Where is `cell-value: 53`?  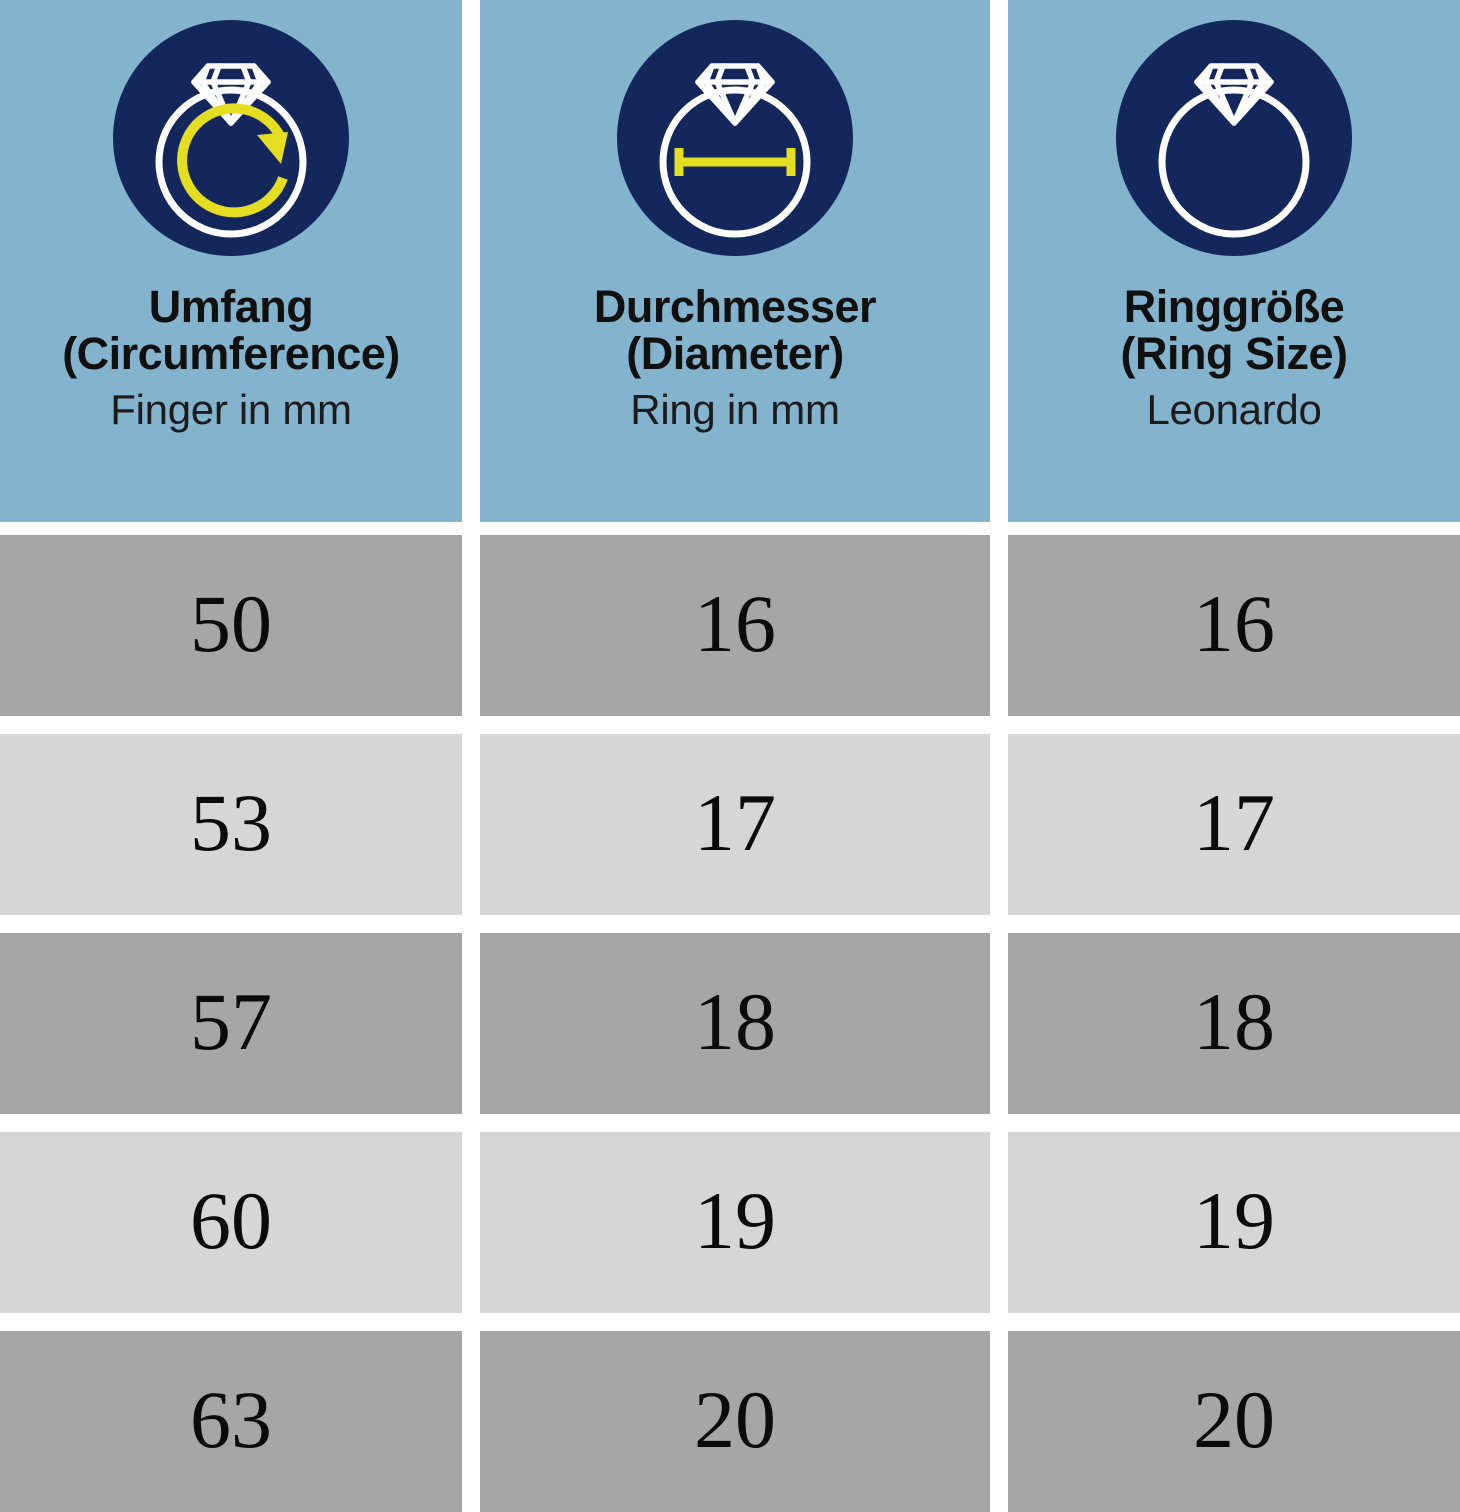
cell-value: 53 is located at coordinates (231, 822).